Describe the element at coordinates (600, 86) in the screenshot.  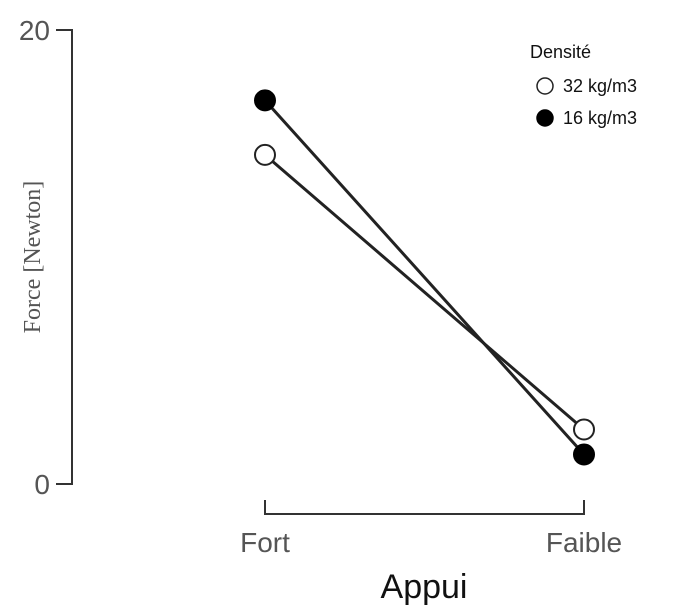
I see `legend-label-series-0: 32 kg/m3` at that location.